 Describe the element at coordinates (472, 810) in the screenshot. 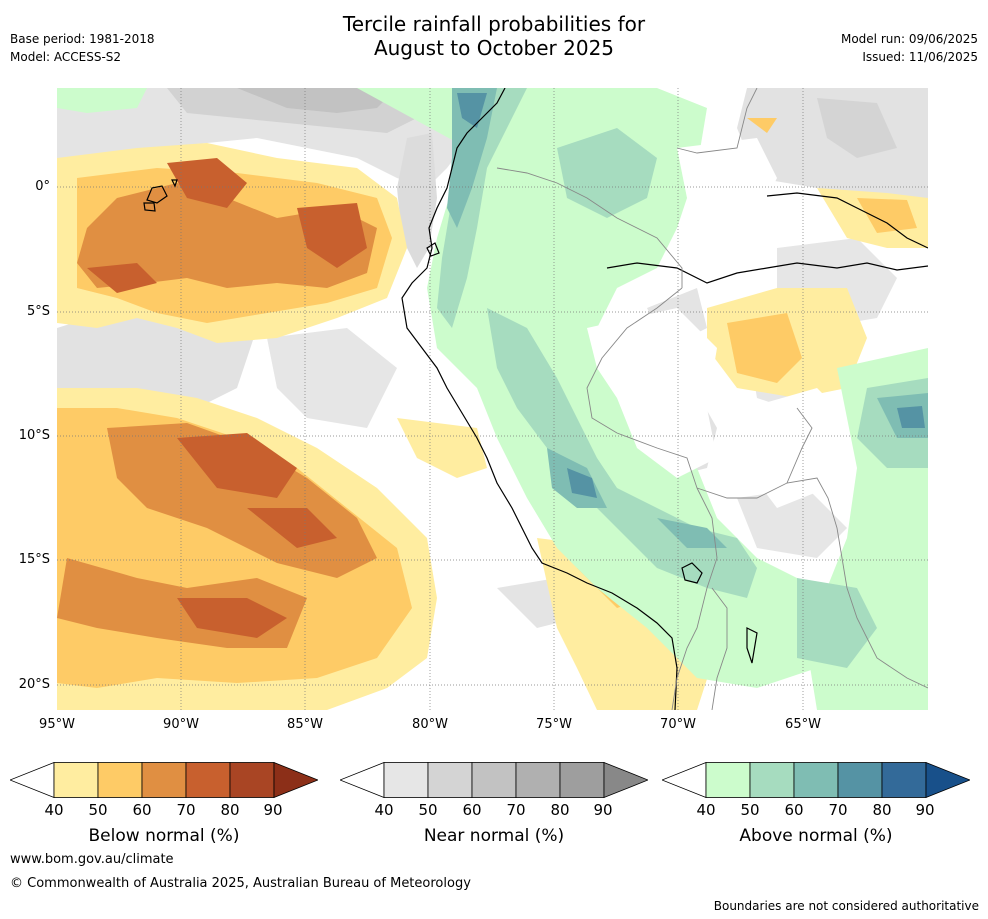

I see `cb-near-tick-60: 60` at that location.